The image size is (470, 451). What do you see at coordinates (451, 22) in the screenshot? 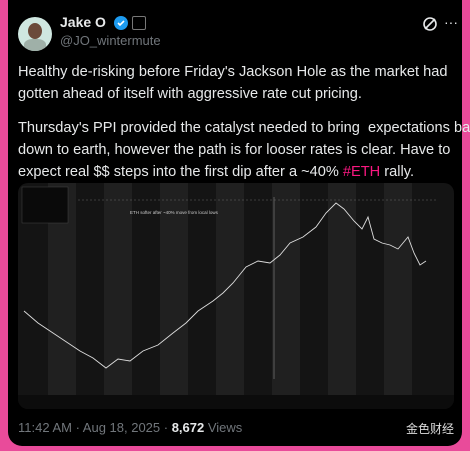
I see `more-menu: ···` at bounding box center [451, 22].